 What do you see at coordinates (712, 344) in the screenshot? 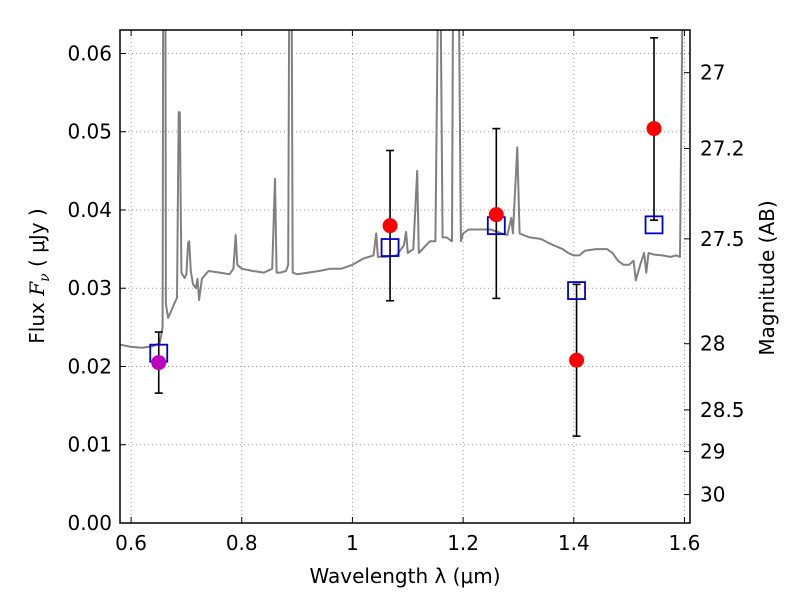
I see `magnitude-tick-label: 28` at bounding box center [712, 344].